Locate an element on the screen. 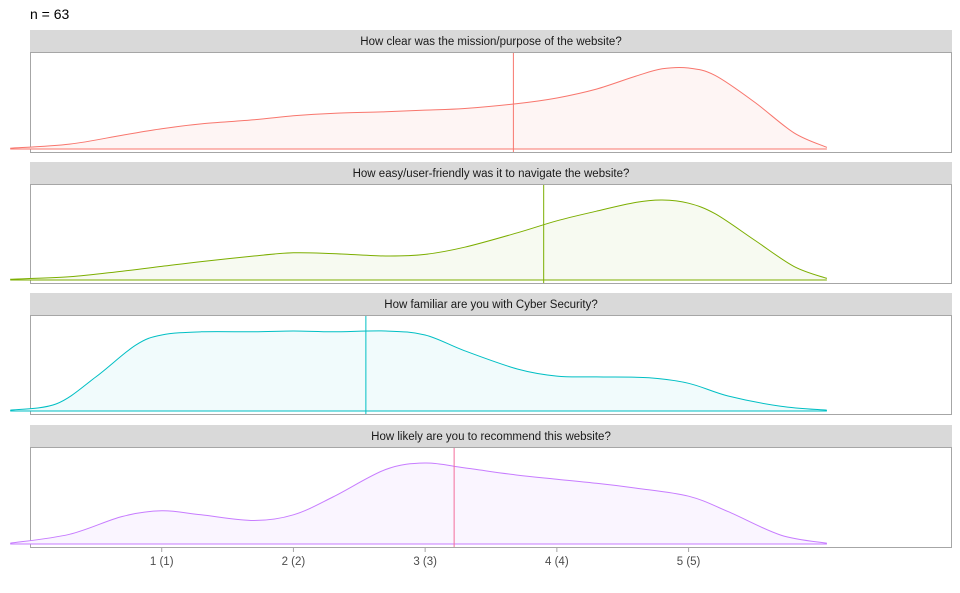 The image size is (960, 593). sample-size-label: n = 63 is located at coordinates (49, 14).